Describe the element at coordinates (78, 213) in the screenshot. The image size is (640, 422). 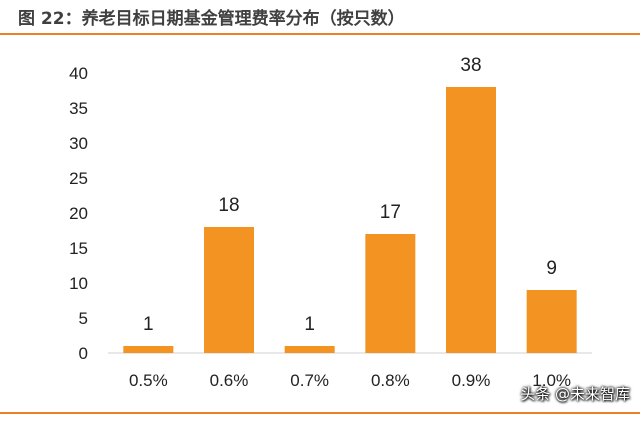
I see `y-tick-label: 20` at that location.